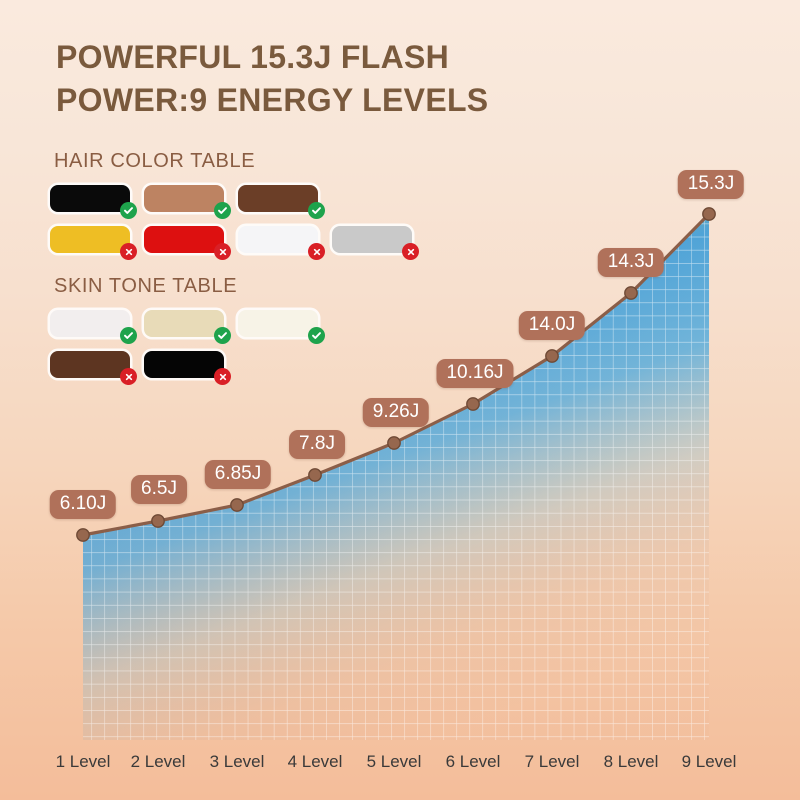 The height and width of the screenshot is (800, 800). Describe the element at coordinates (709, 761) in the screenshot. I see `x-tick-9: 9 Level` at that location.